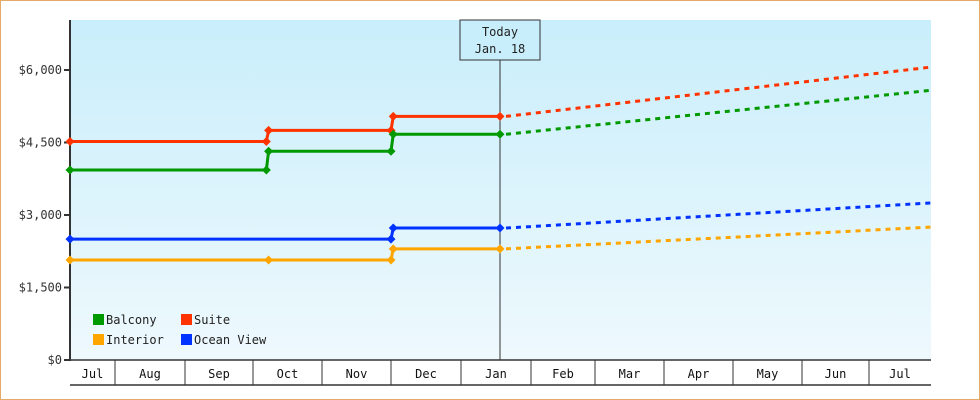 Image resolution: width=980 pixels, height=400 pixels. Describe the element at coordinates (55, 360) in the screenshot. I see `y-tick-label: $0` at that location.